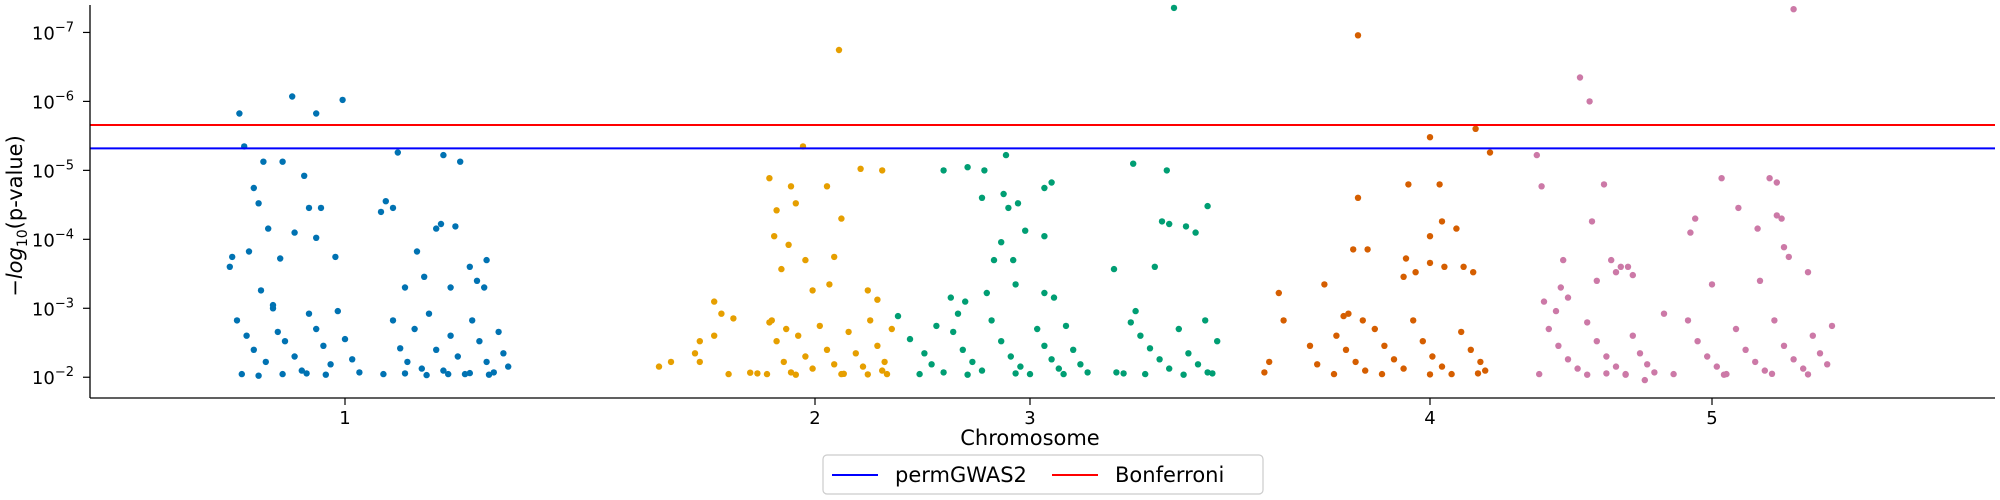 This screenshot has height=500, width=2000. What do you see at coordinates (1029, 438) in the screenshot?
I see `x-axis-title: Chromosome` at bounding box center [1029, 438].